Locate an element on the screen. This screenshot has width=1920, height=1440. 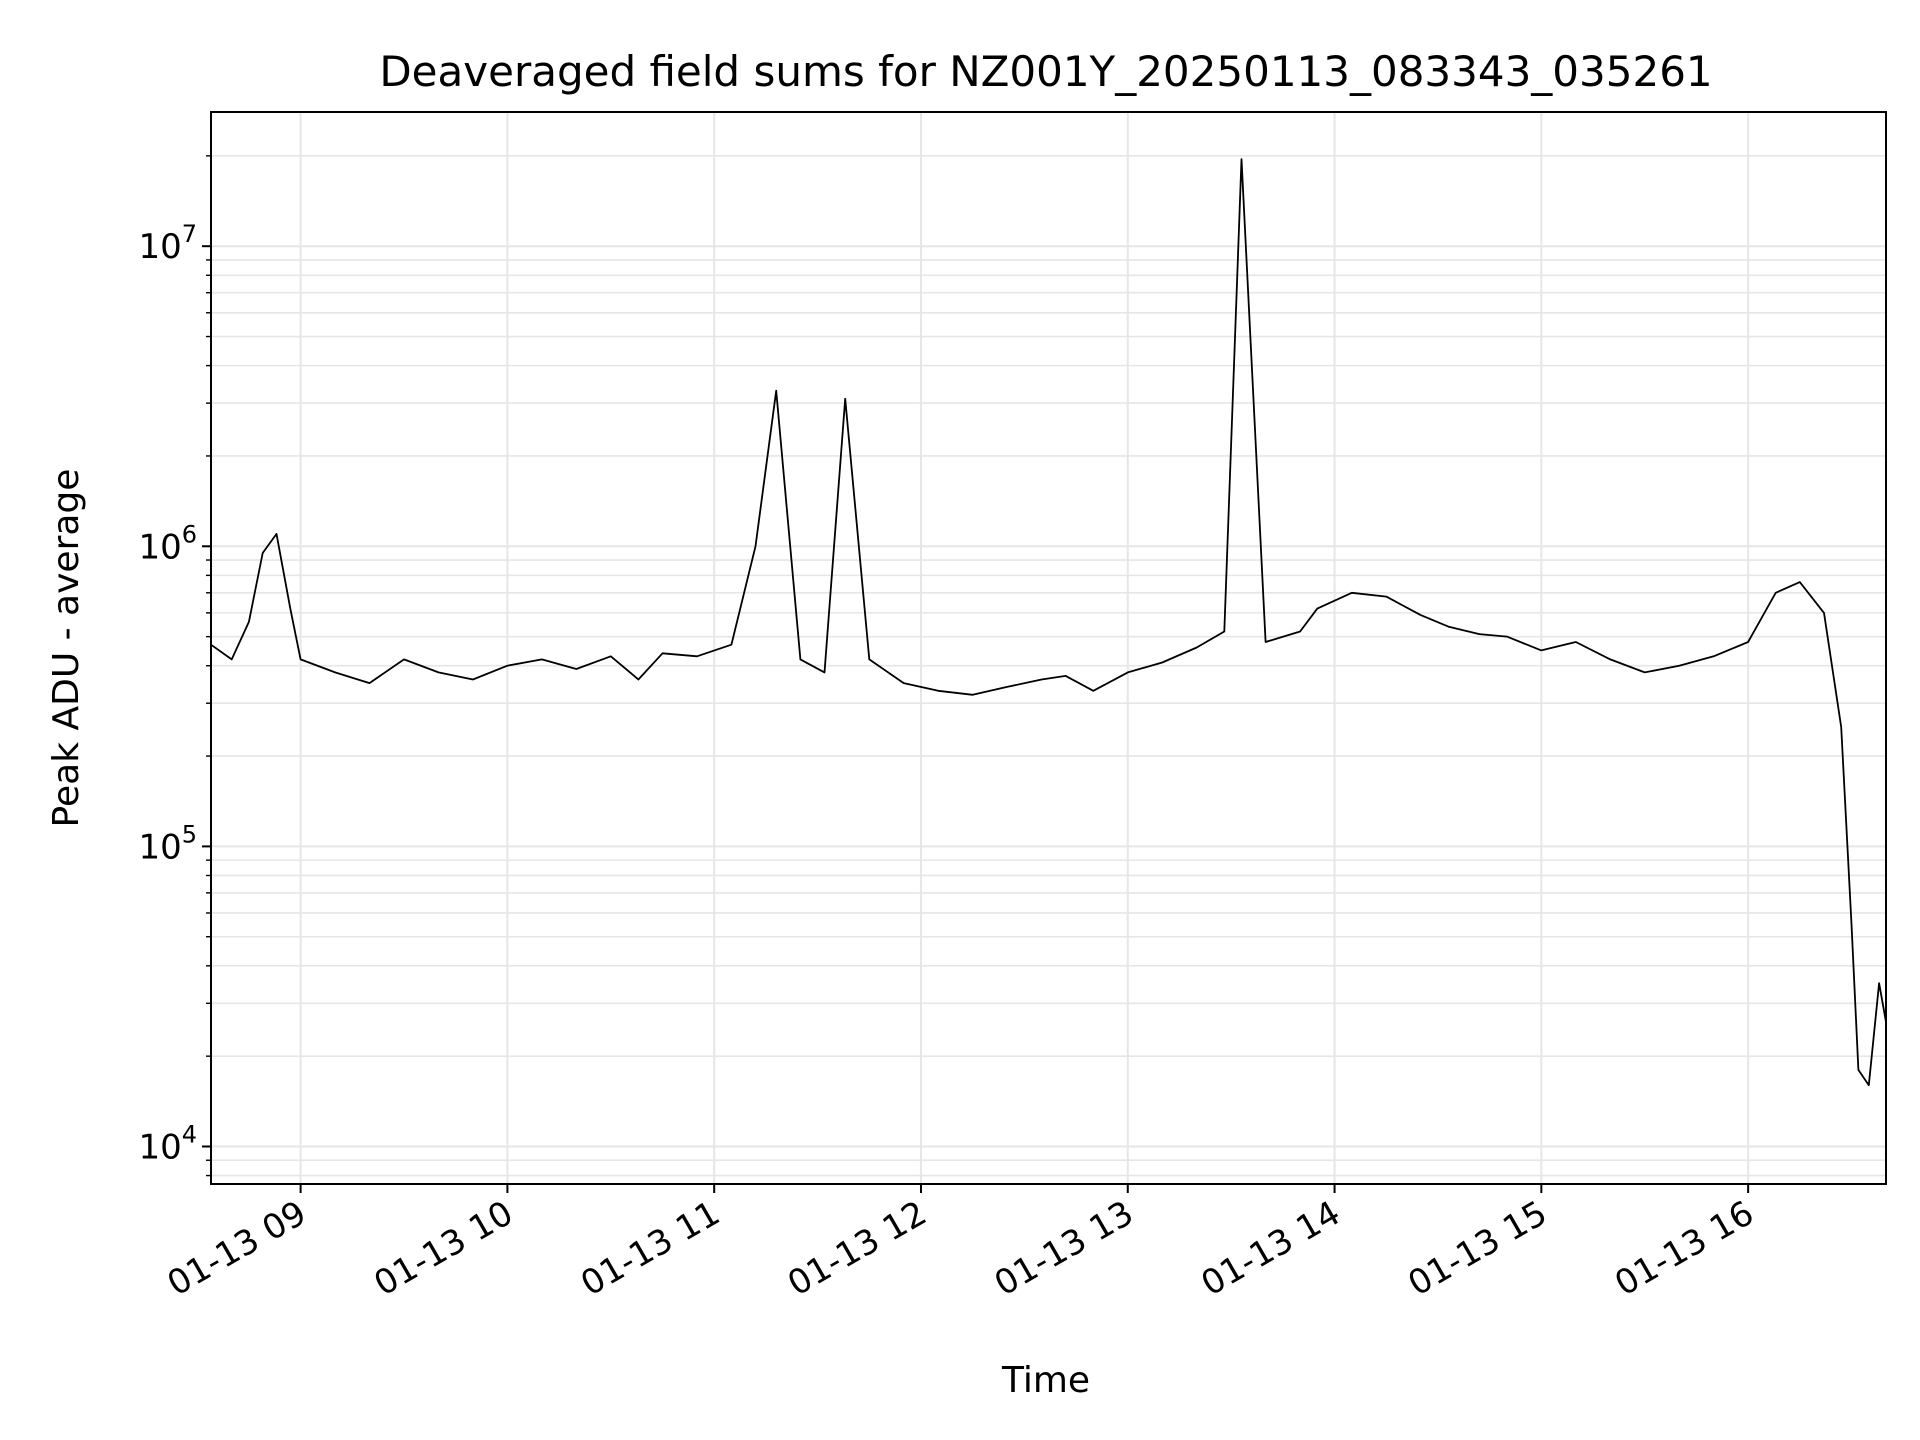
y-tick-label-exponent: 7 is located at coordinates (189, 234).